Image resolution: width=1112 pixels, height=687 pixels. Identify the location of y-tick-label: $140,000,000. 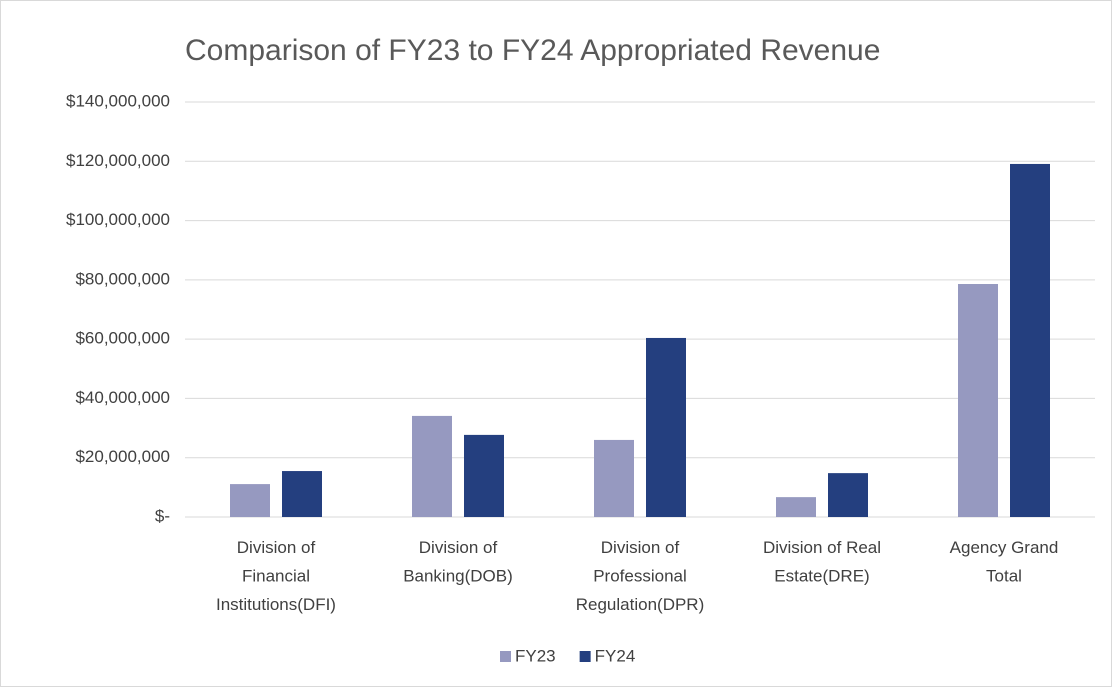
(118, 100).